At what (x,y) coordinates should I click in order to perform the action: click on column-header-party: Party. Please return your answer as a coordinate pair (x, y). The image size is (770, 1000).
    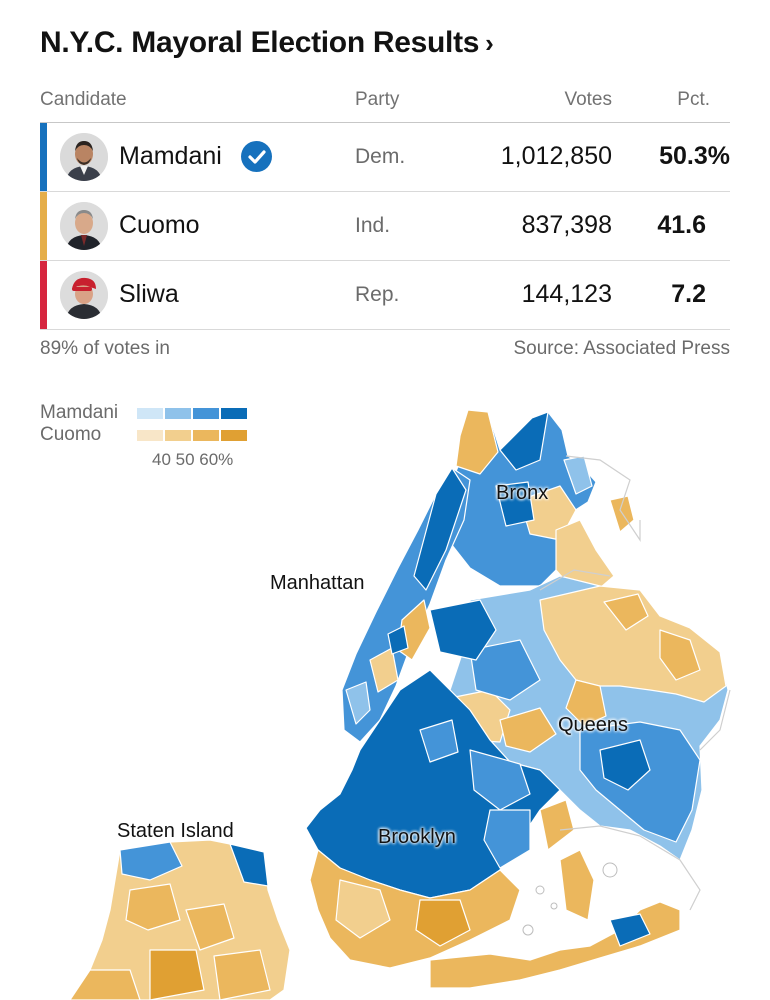
    Looking at the image, I should click on (377, 99).